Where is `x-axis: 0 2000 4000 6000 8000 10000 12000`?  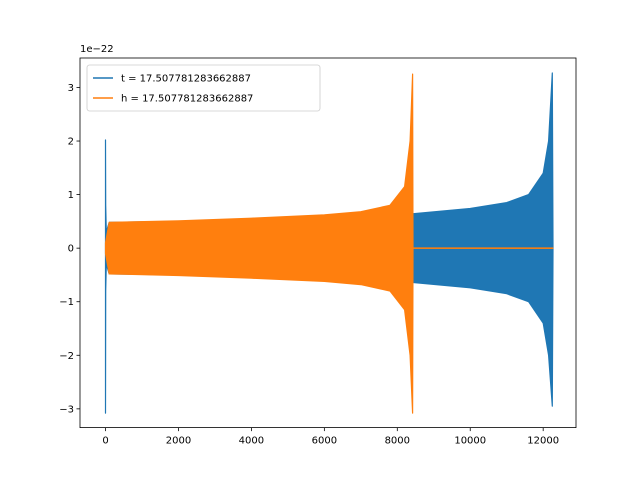
x-axis: 0 2000 4000 6000 8000 10000 12000 is located at coordinates (330, 437).